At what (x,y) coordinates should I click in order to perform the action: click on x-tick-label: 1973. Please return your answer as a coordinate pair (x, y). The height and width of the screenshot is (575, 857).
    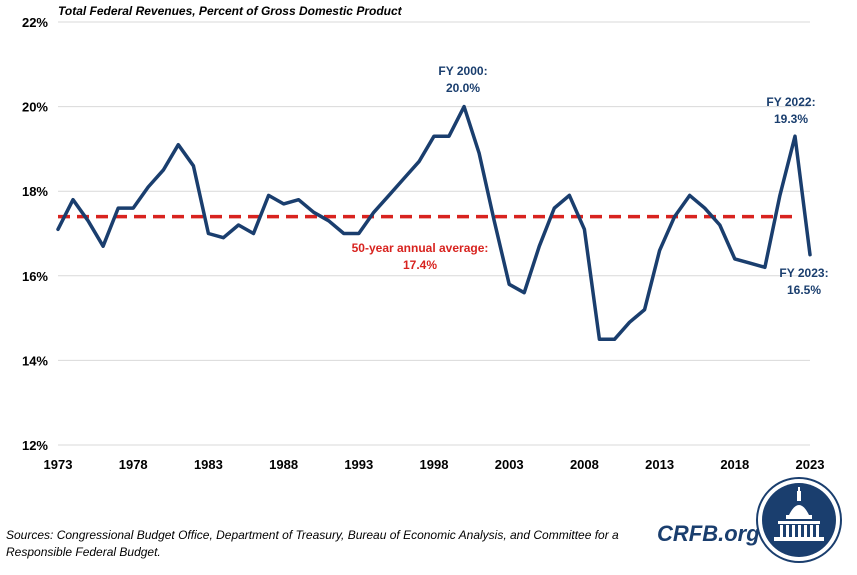
    Looking at the image, I should click on (58, 464).